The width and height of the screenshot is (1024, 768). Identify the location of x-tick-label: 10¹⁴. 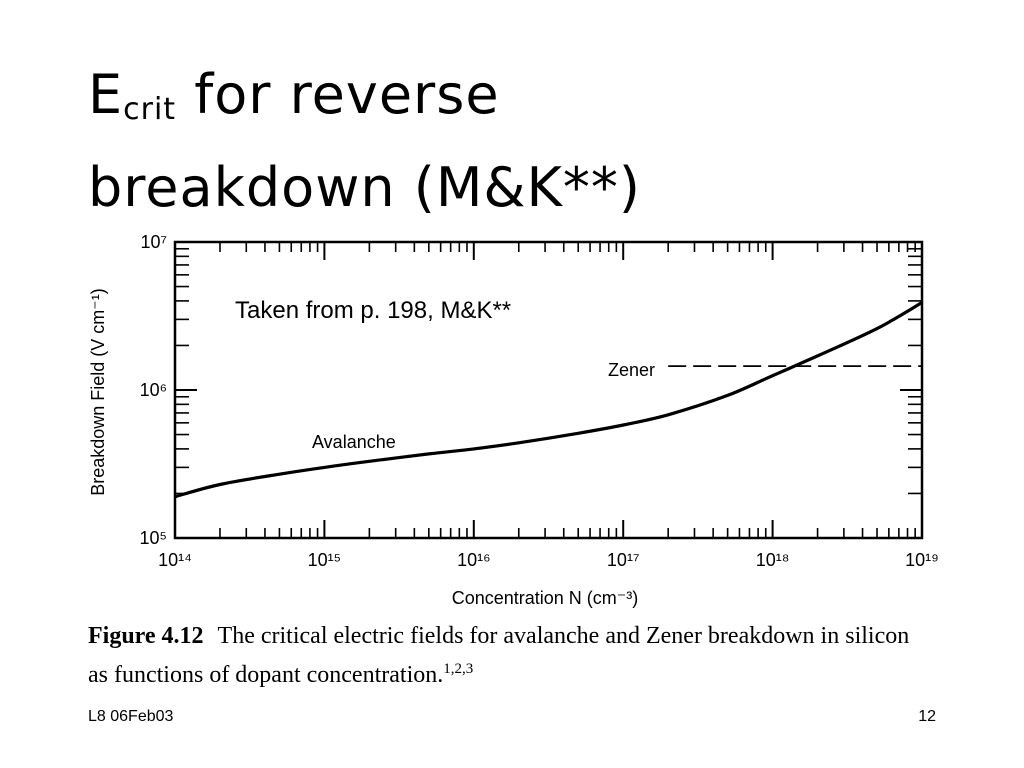
(175, 560).